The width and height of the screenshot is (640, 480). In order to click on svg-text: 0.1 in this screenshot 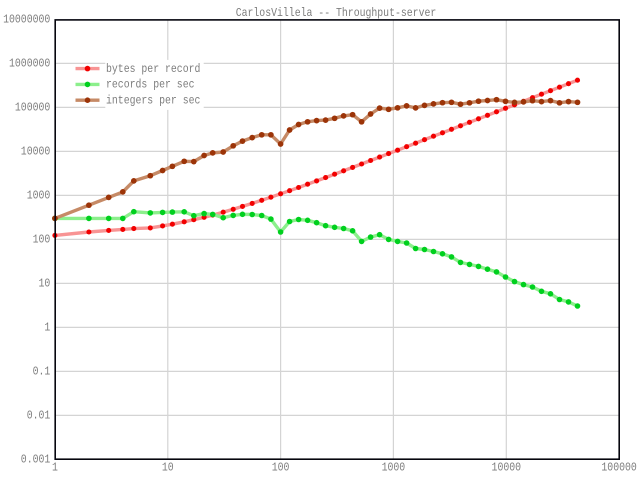, I will do `click(42, 372)`.